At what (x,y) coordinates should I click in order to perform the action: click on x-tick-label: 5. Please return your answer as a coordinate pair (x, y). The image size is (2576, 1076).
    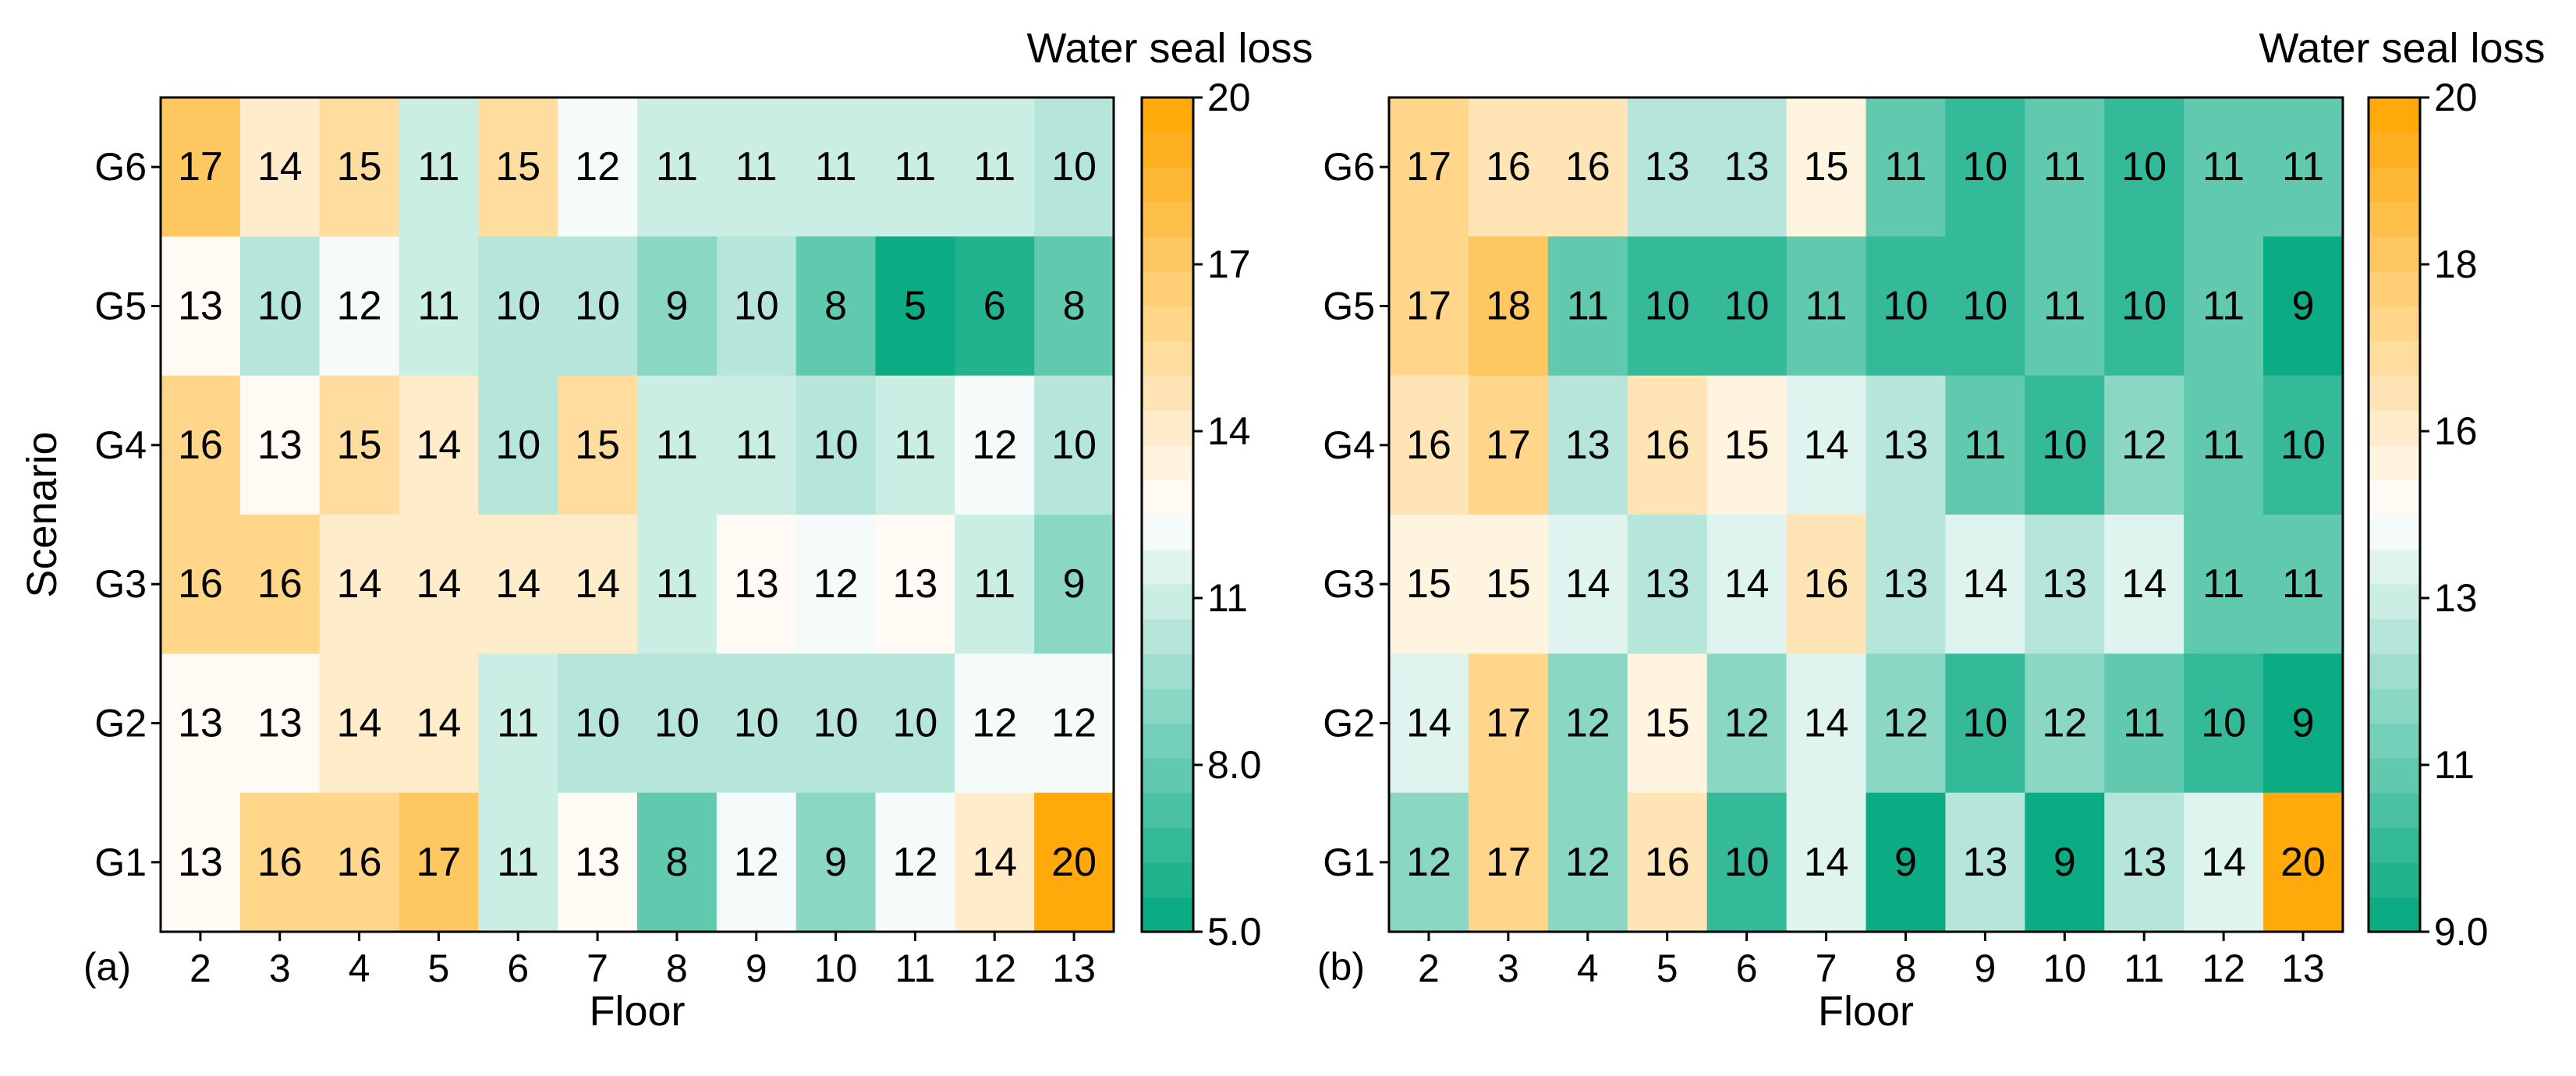
    Looking at the image, I should click on (1667, 968).